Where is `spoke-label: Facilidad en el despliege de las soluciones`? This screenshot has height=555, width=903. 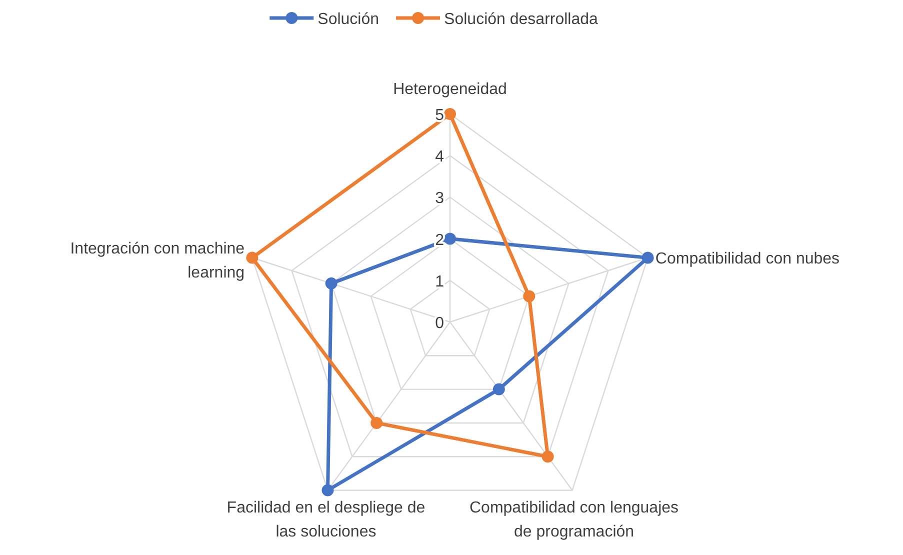 spoke-label: Facilidad en el despliege de las soluciones is located at coordinates (326, 519).